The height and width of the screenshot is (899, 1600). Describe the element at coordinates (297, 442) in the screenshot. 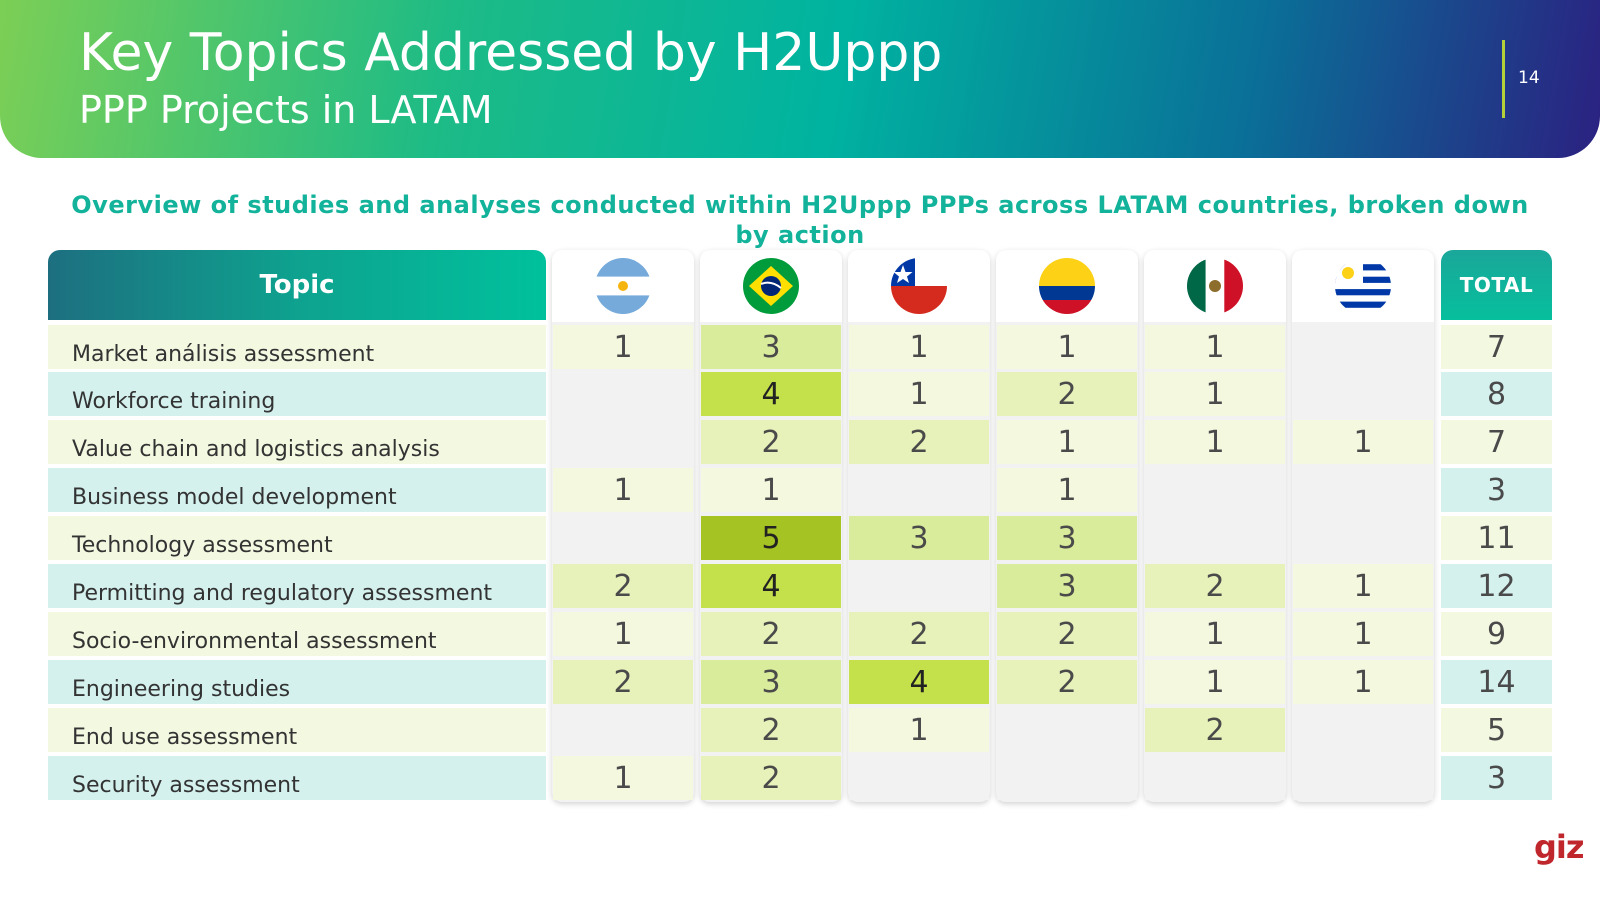

I see `topic-row: Value chain and logistics analysis` at that location.